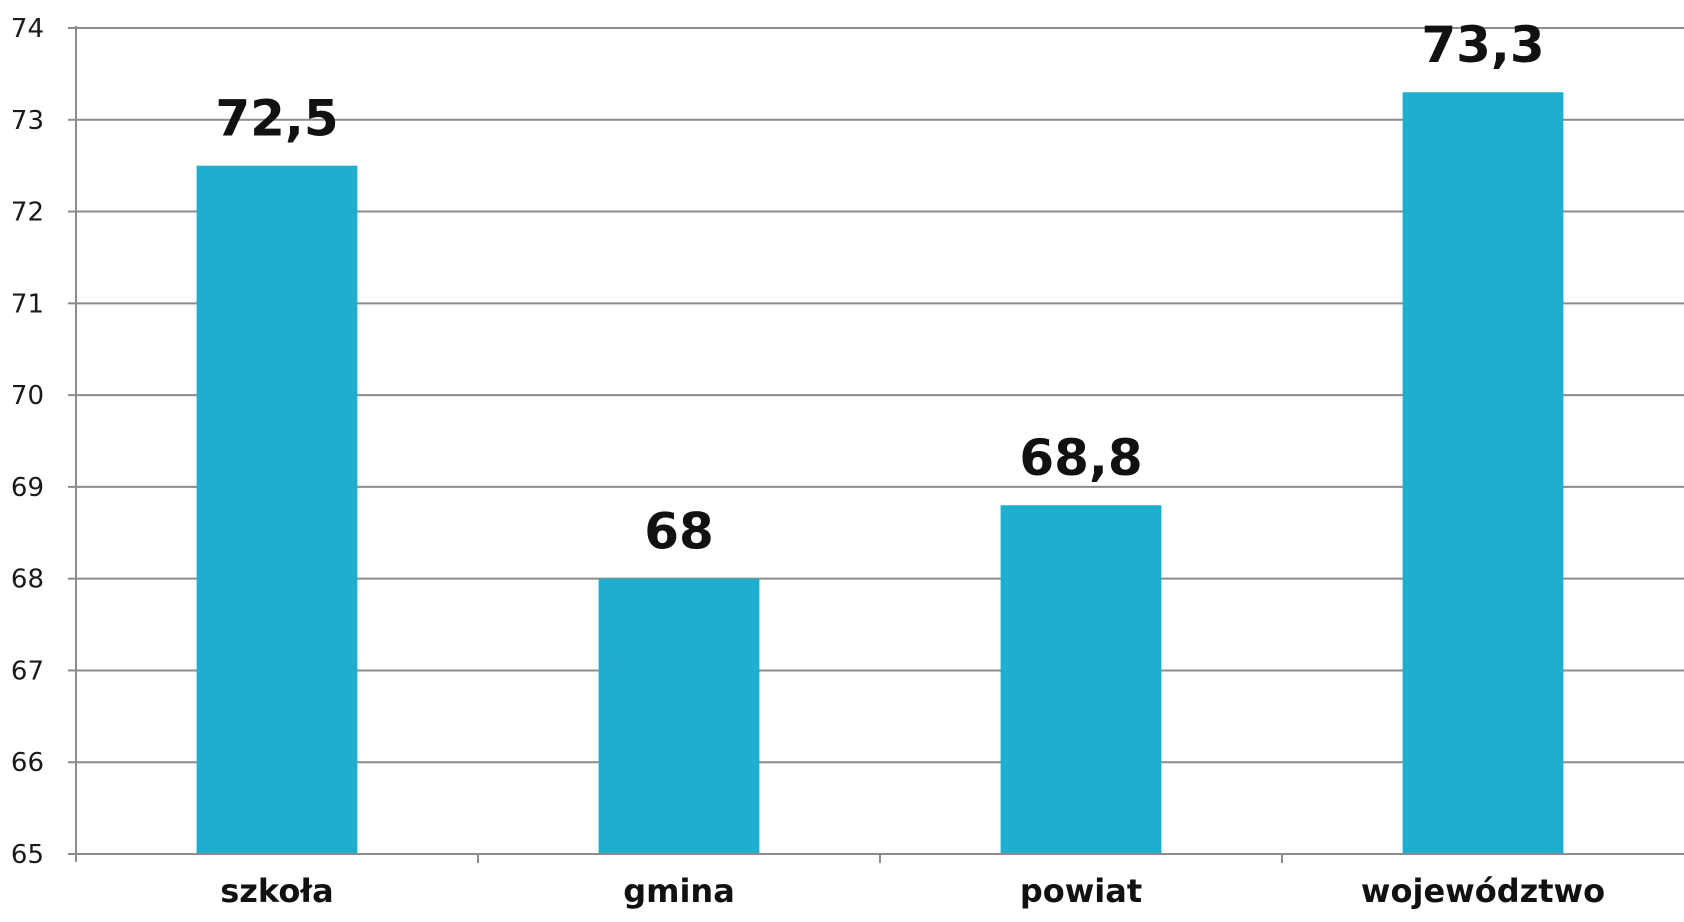  Describe the element at coordinates (27, 488) in the screenshot. I see `y-tick-label: 69` at that location.